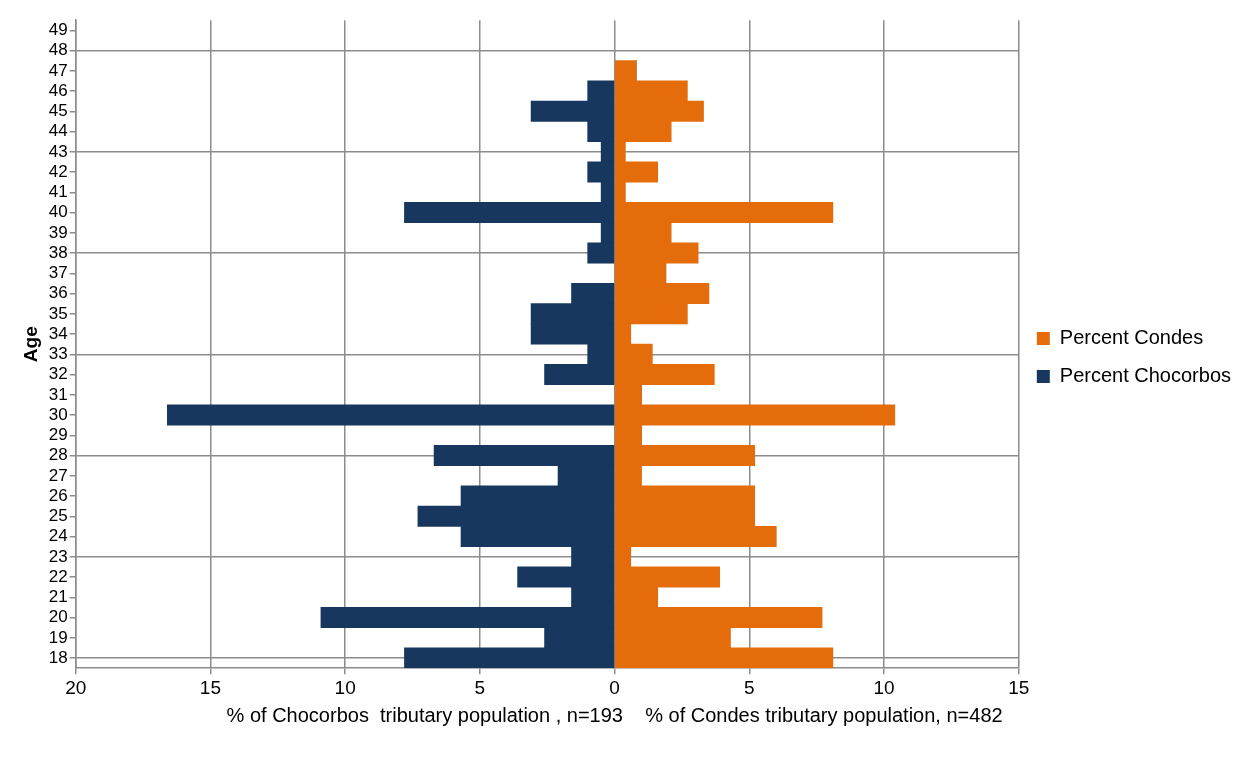  Describe the element at coordinates (58, 212) in the screenshot. I see `y-tick-label: 40` at that location.